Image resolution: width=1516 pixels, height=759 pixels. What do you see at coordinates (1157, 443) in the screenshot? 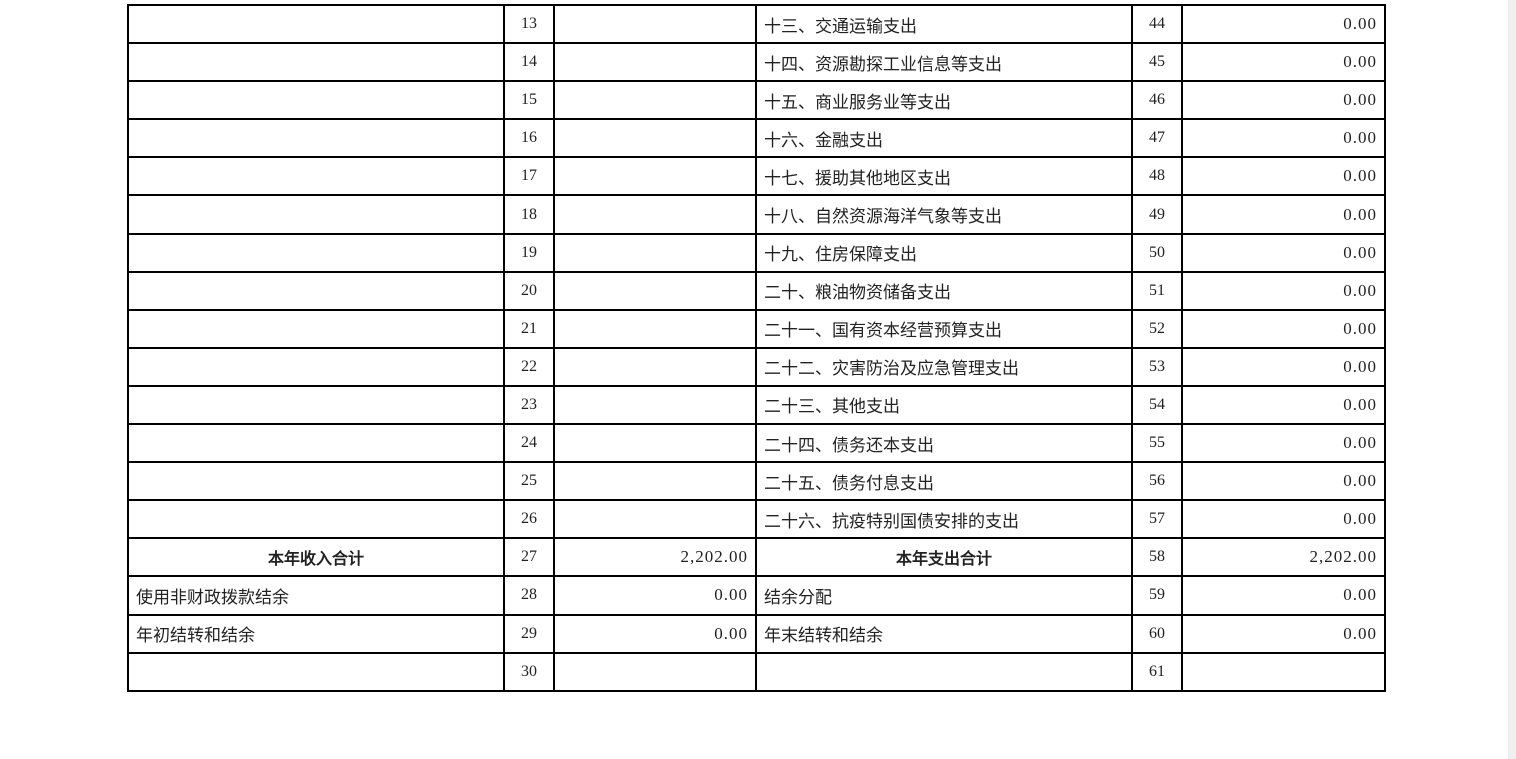
I see `table-cell: 55` at bounding box center [1157, 443].